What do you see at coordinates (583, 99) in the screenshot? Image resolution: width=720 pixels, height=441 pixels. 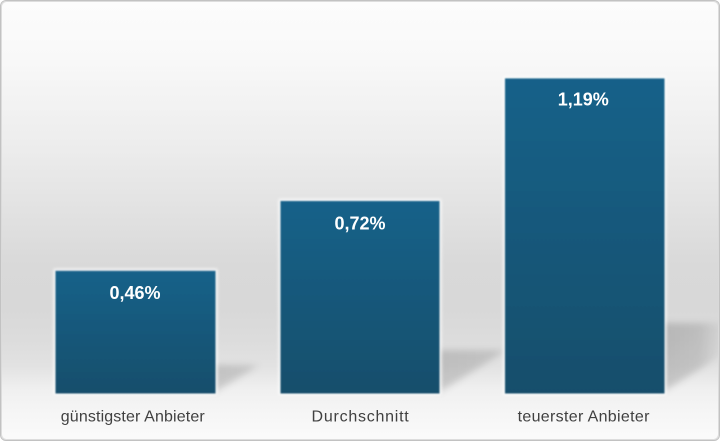 I see `svg-text: 1,19%` at bounding box center [583, 99].